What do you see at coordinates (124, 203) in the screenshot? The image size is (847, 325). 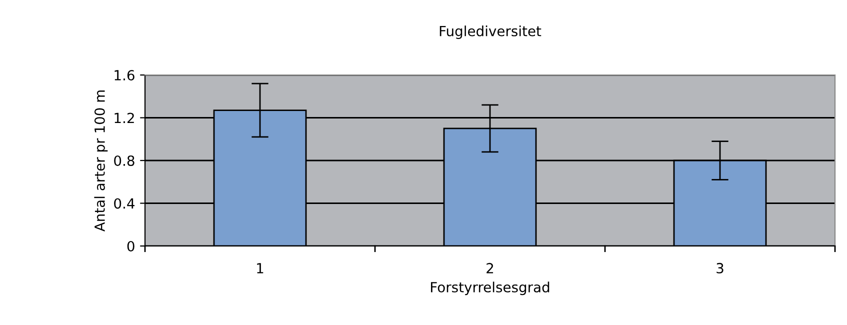 I see `y-tick-label: 0.4` at bounding box center [124, 203].